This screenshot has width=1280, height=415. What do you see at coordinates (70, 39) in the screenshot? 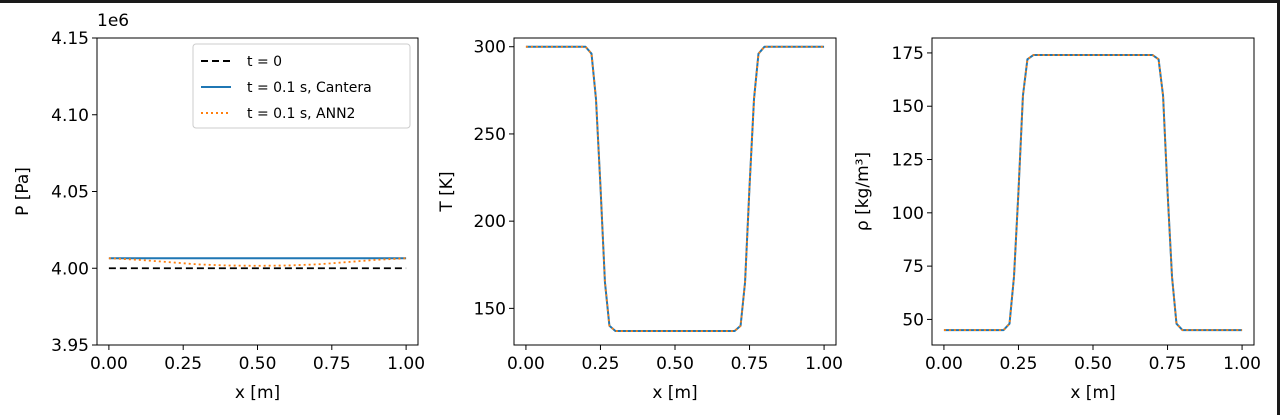
I see `y-tick-label: 4.15` at bounding box center [70, 39].